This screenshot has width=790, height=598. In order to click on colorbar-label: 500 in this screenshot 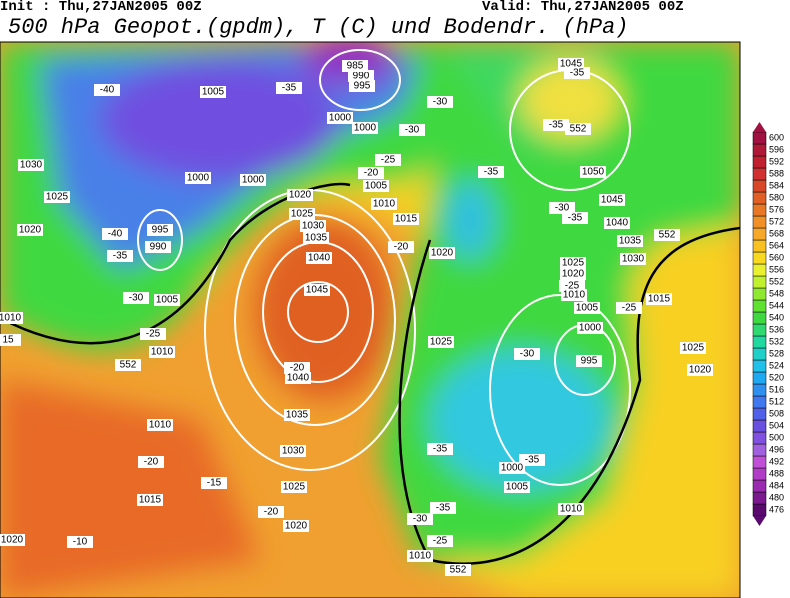, I will do `click(776, 437)`.